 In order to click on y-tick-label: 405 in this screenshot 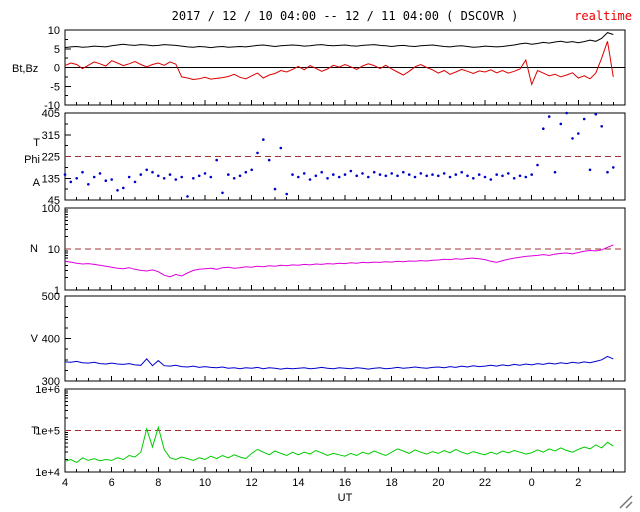, I will do `click(51, 114)`.